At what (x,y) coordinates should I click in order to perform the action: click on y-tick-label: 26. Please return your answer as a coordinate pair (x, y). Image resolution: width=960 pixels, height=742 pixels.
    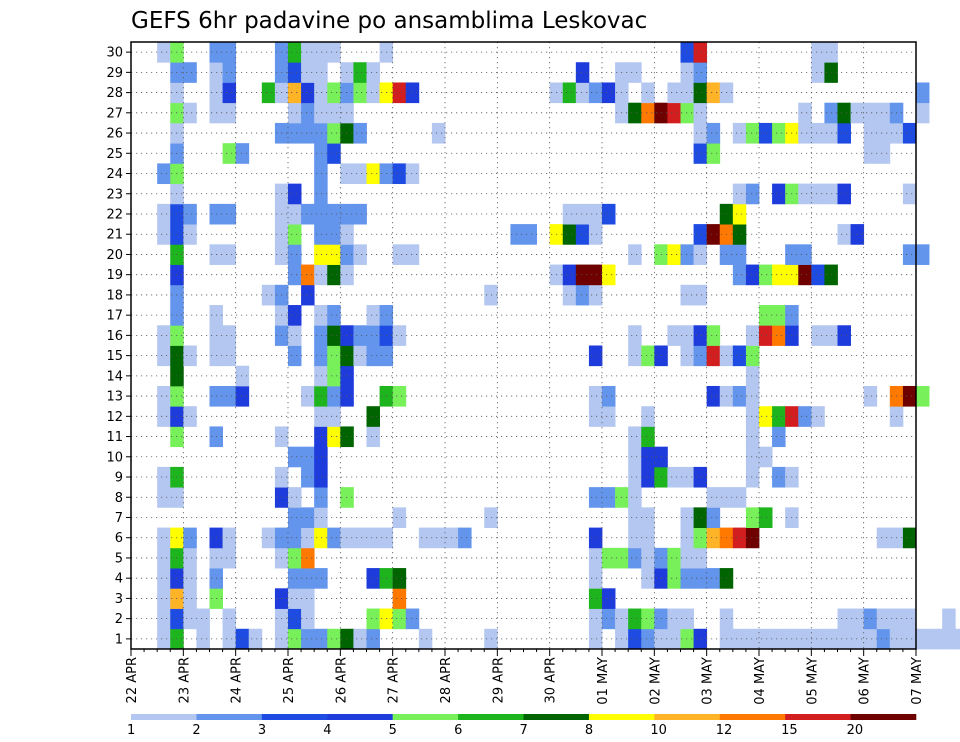
    Looking at the image, I should click on (114, 134).